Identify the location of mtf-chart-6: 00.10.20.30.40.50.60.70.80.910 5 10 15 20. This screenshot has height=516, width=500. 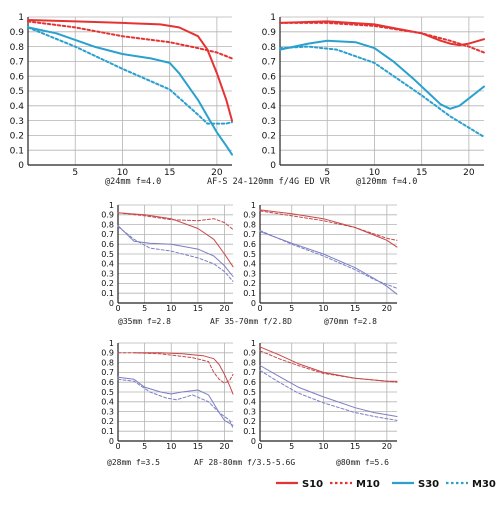
(320, 395).